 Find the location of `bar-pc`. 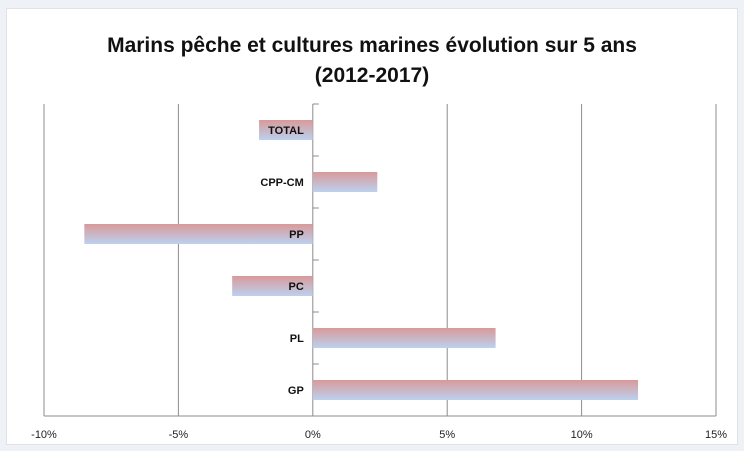

bar-pc is located at coordinates (272, 286).